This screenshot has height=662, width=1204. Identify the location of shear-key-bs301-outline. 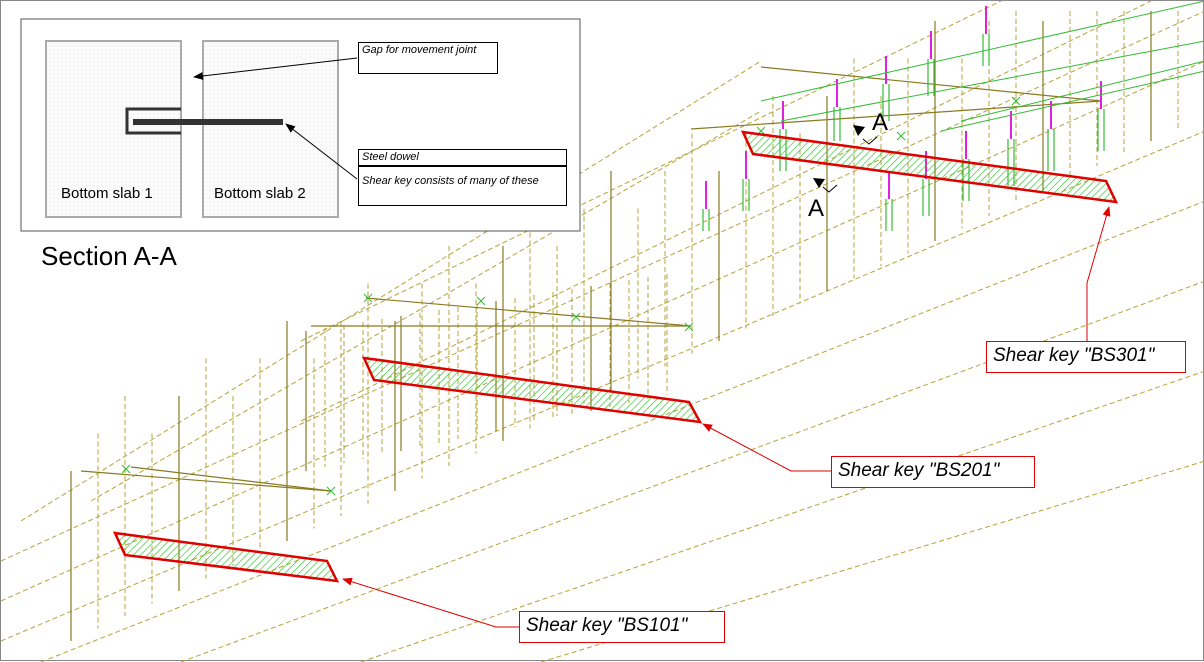
(929, 167).